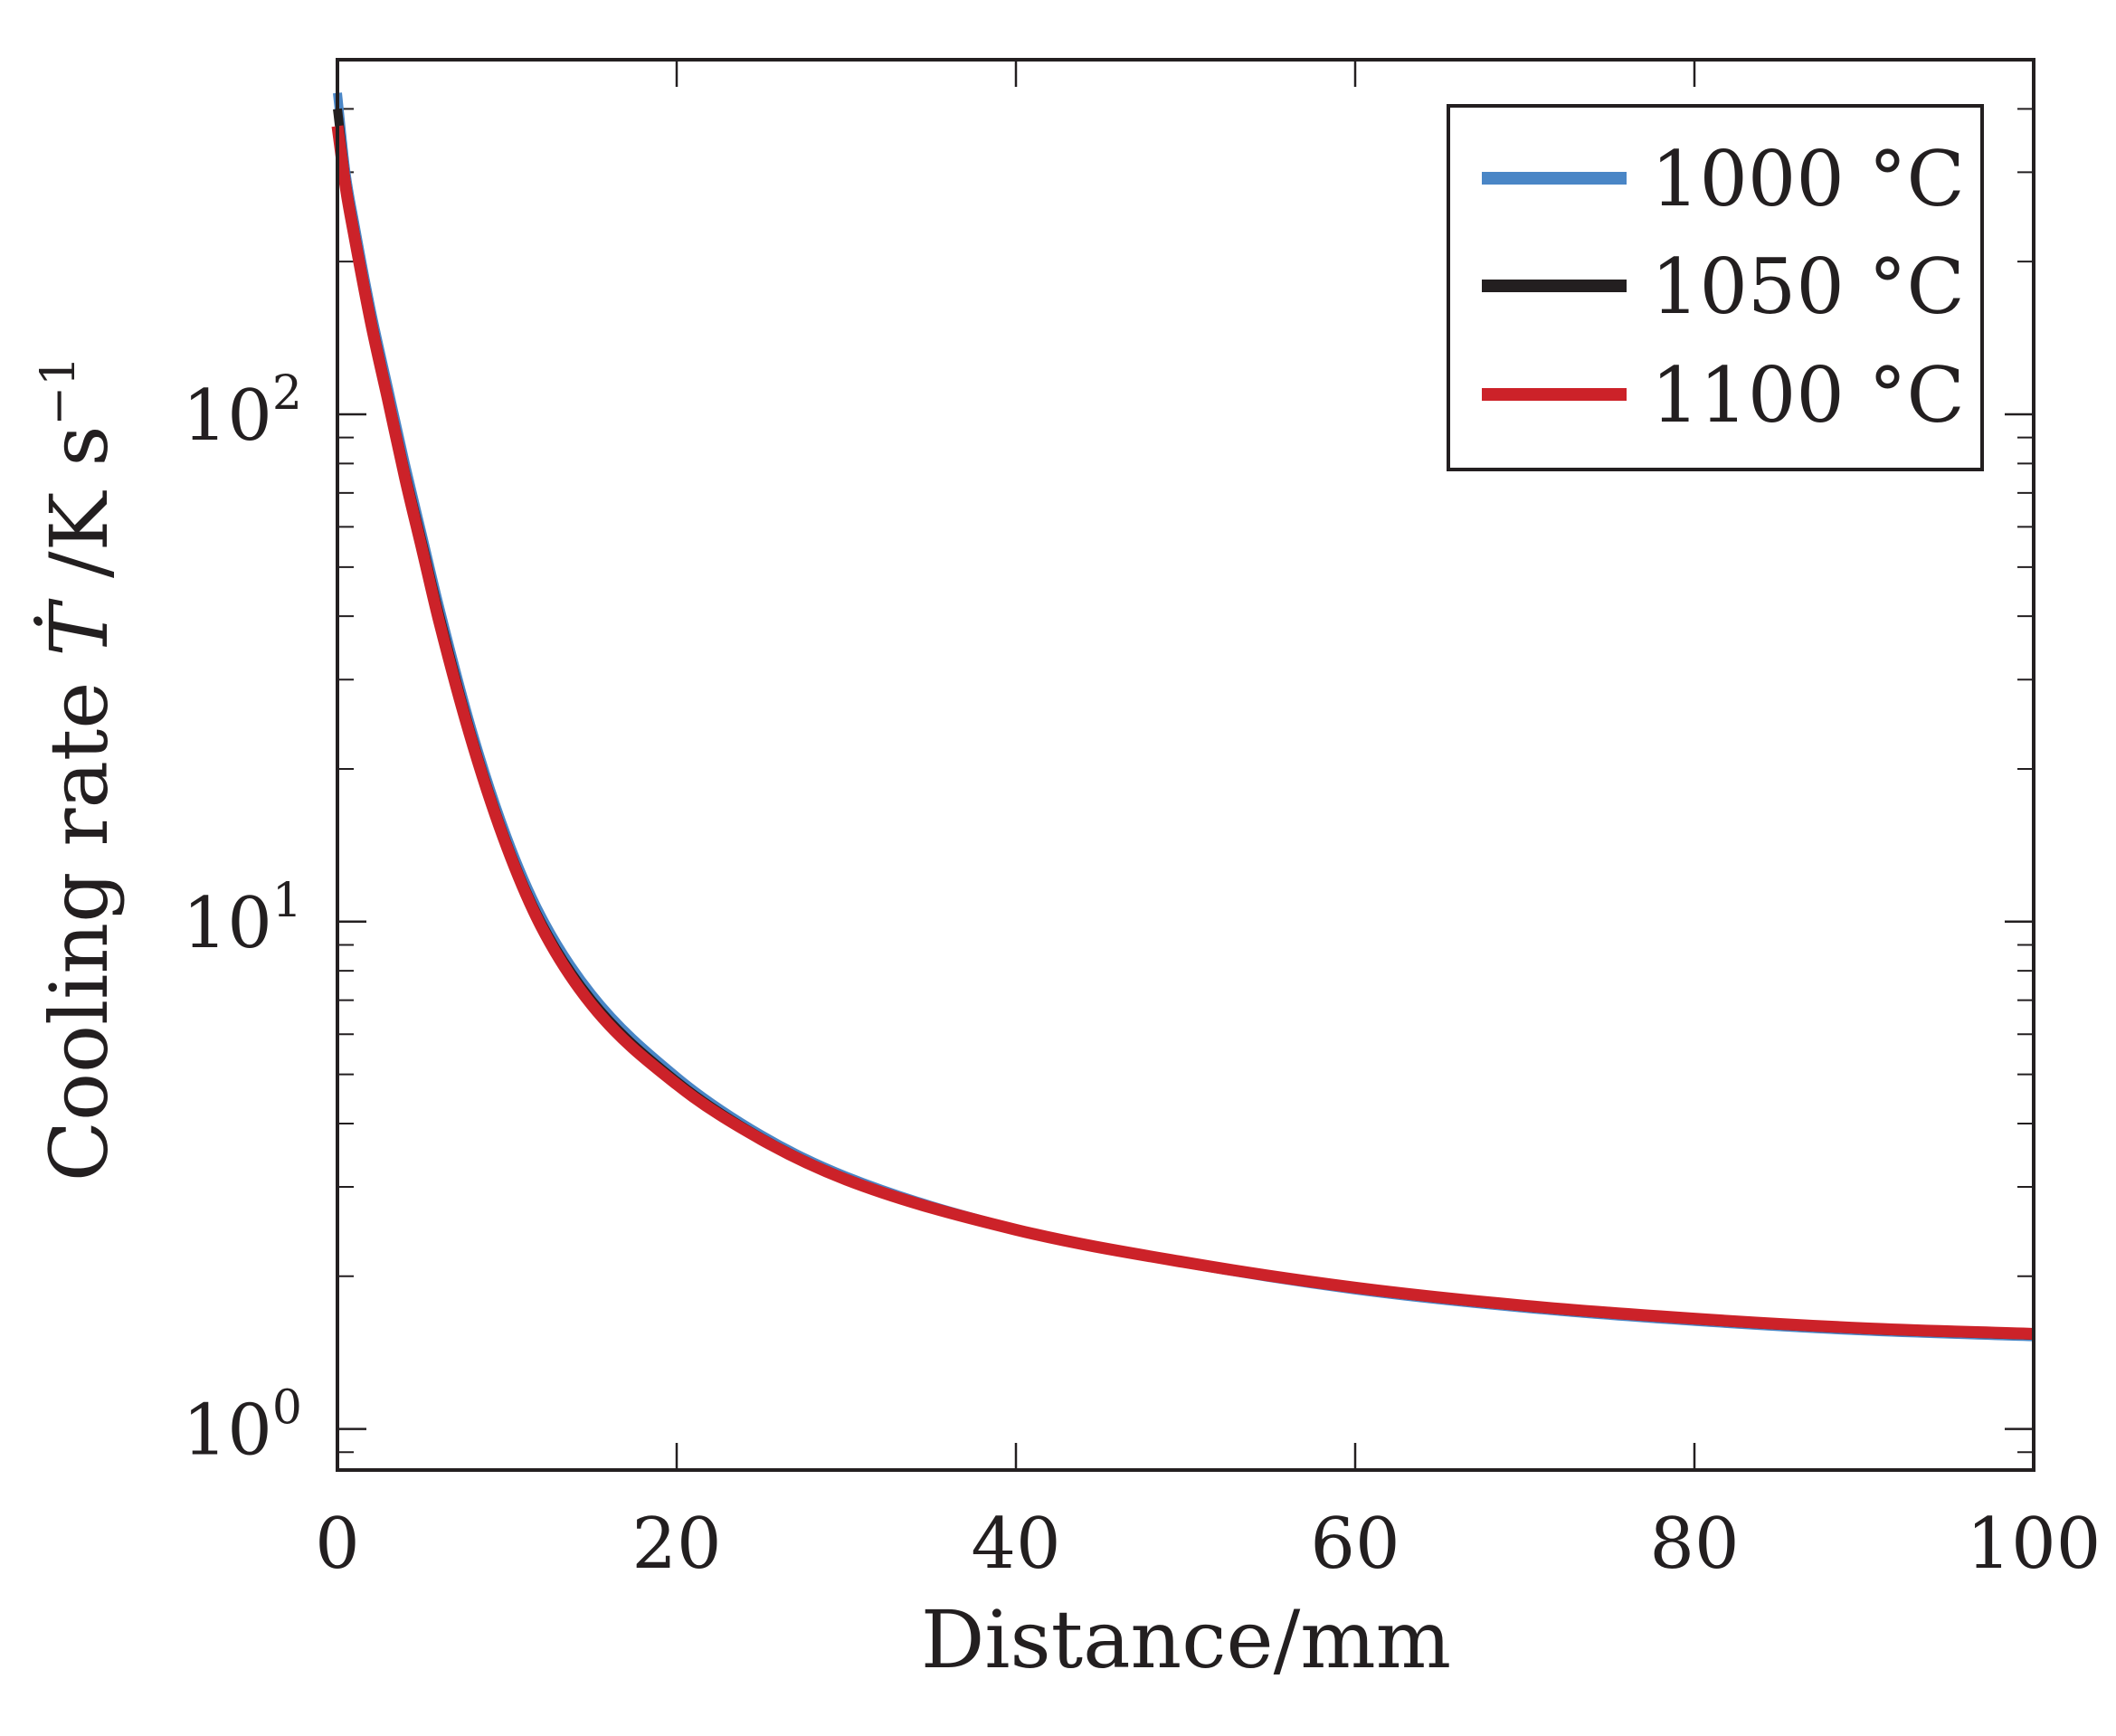  What do you see at coordinates (1808, 179) in the screenshot?
I see `legend-label-1: 1000 °C` at bounding box center [1808, 179].